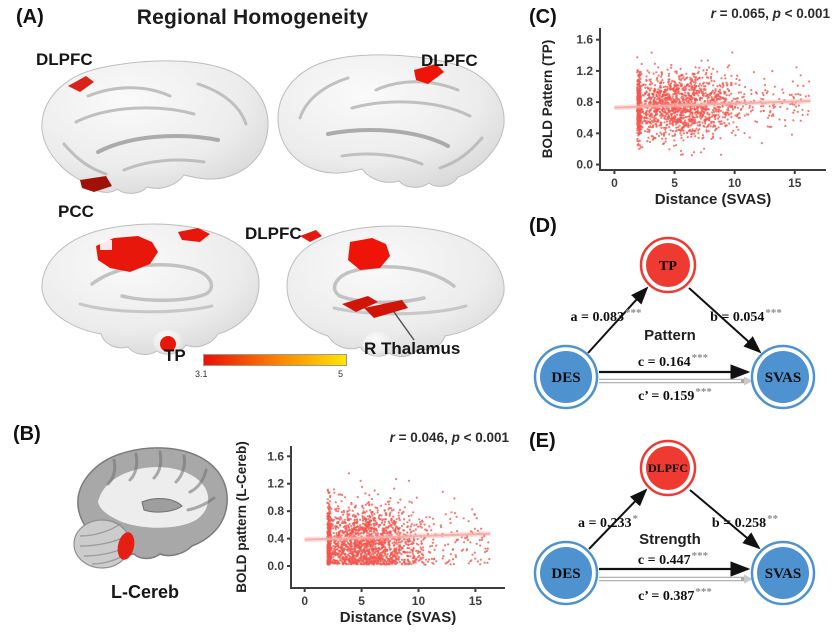  What do you see at coordinates (360, 304) in the screenshot?
I see `activation-thalamus-a` at bounding box center [360, 304].